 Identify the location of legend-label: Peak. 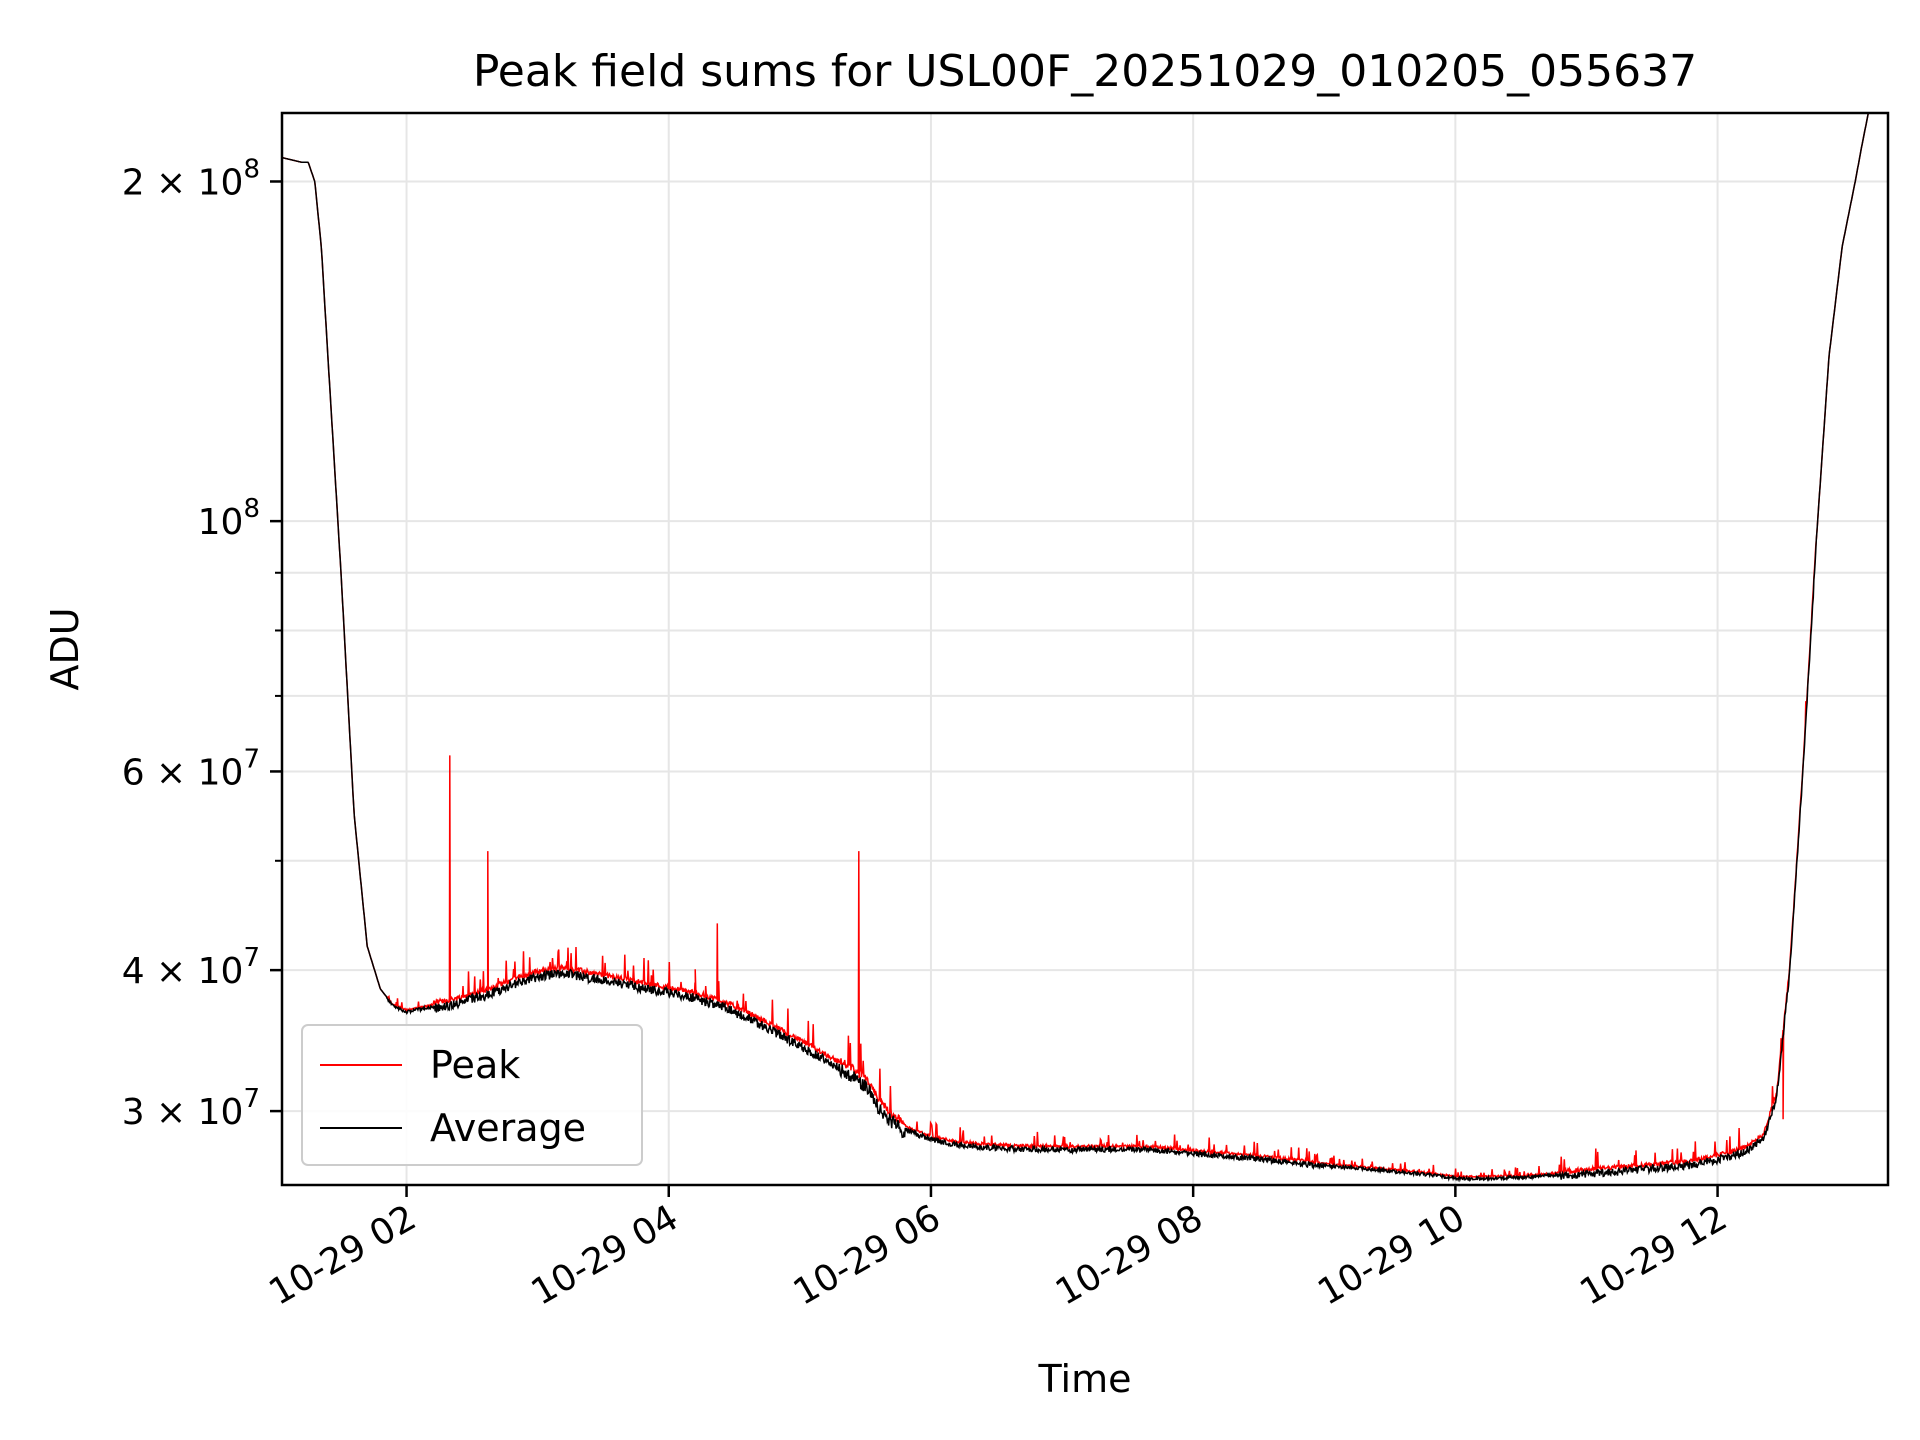
(475, 1065).